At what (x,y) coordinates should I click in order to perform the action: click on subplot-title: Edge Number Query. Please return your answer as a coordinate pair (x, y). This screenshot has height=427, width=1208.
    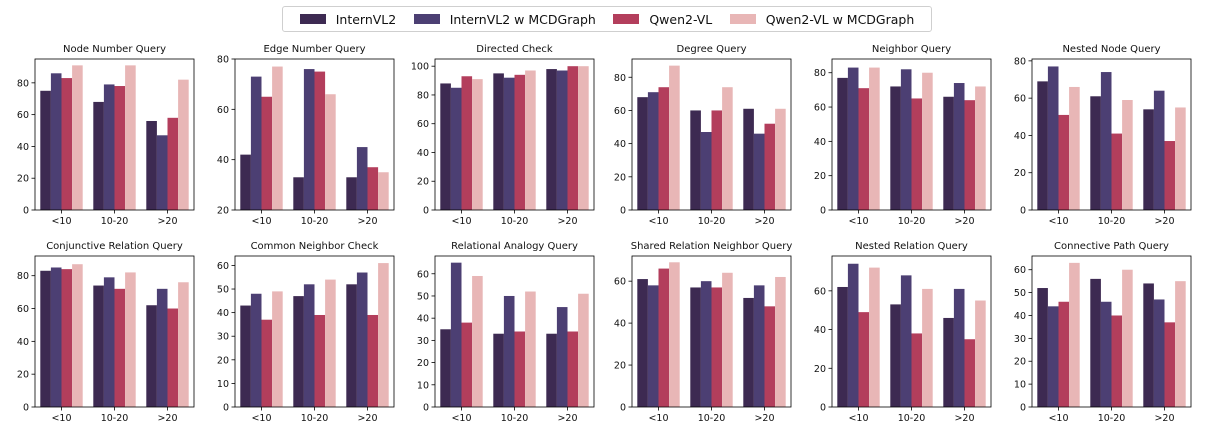
    Looking at the image, I should click on (314, 49).